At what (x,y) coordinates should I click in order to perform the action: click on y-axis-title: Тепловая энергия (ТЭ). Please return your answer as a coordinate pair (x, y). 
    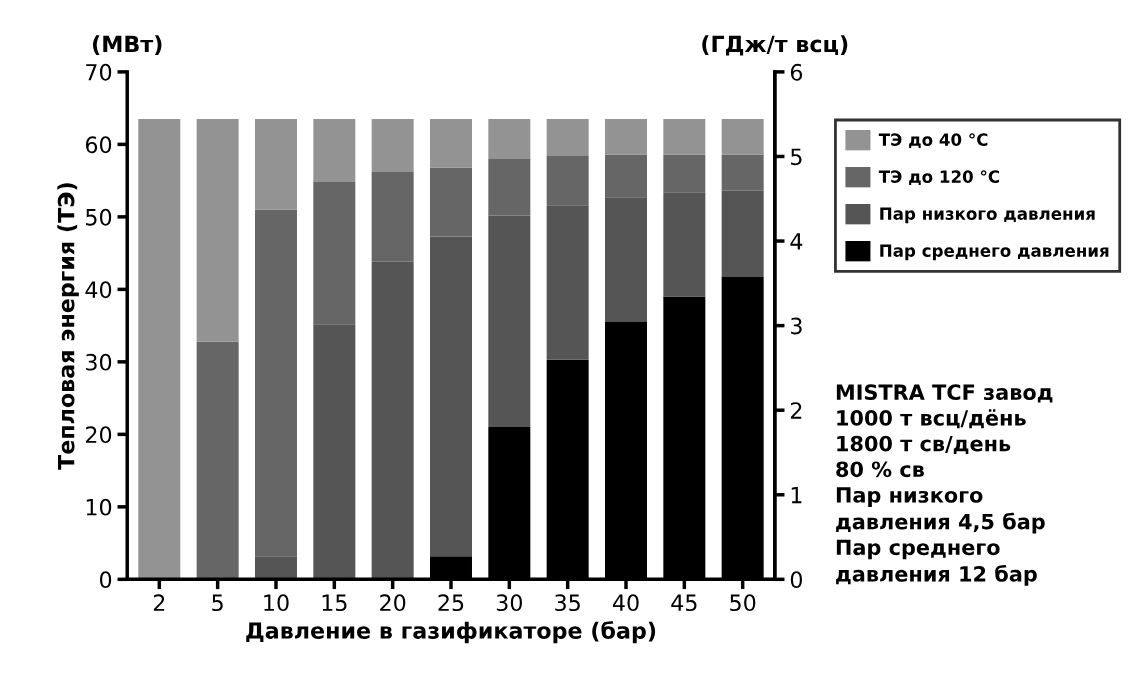
    Looking at the image, I should click on (68, 326).